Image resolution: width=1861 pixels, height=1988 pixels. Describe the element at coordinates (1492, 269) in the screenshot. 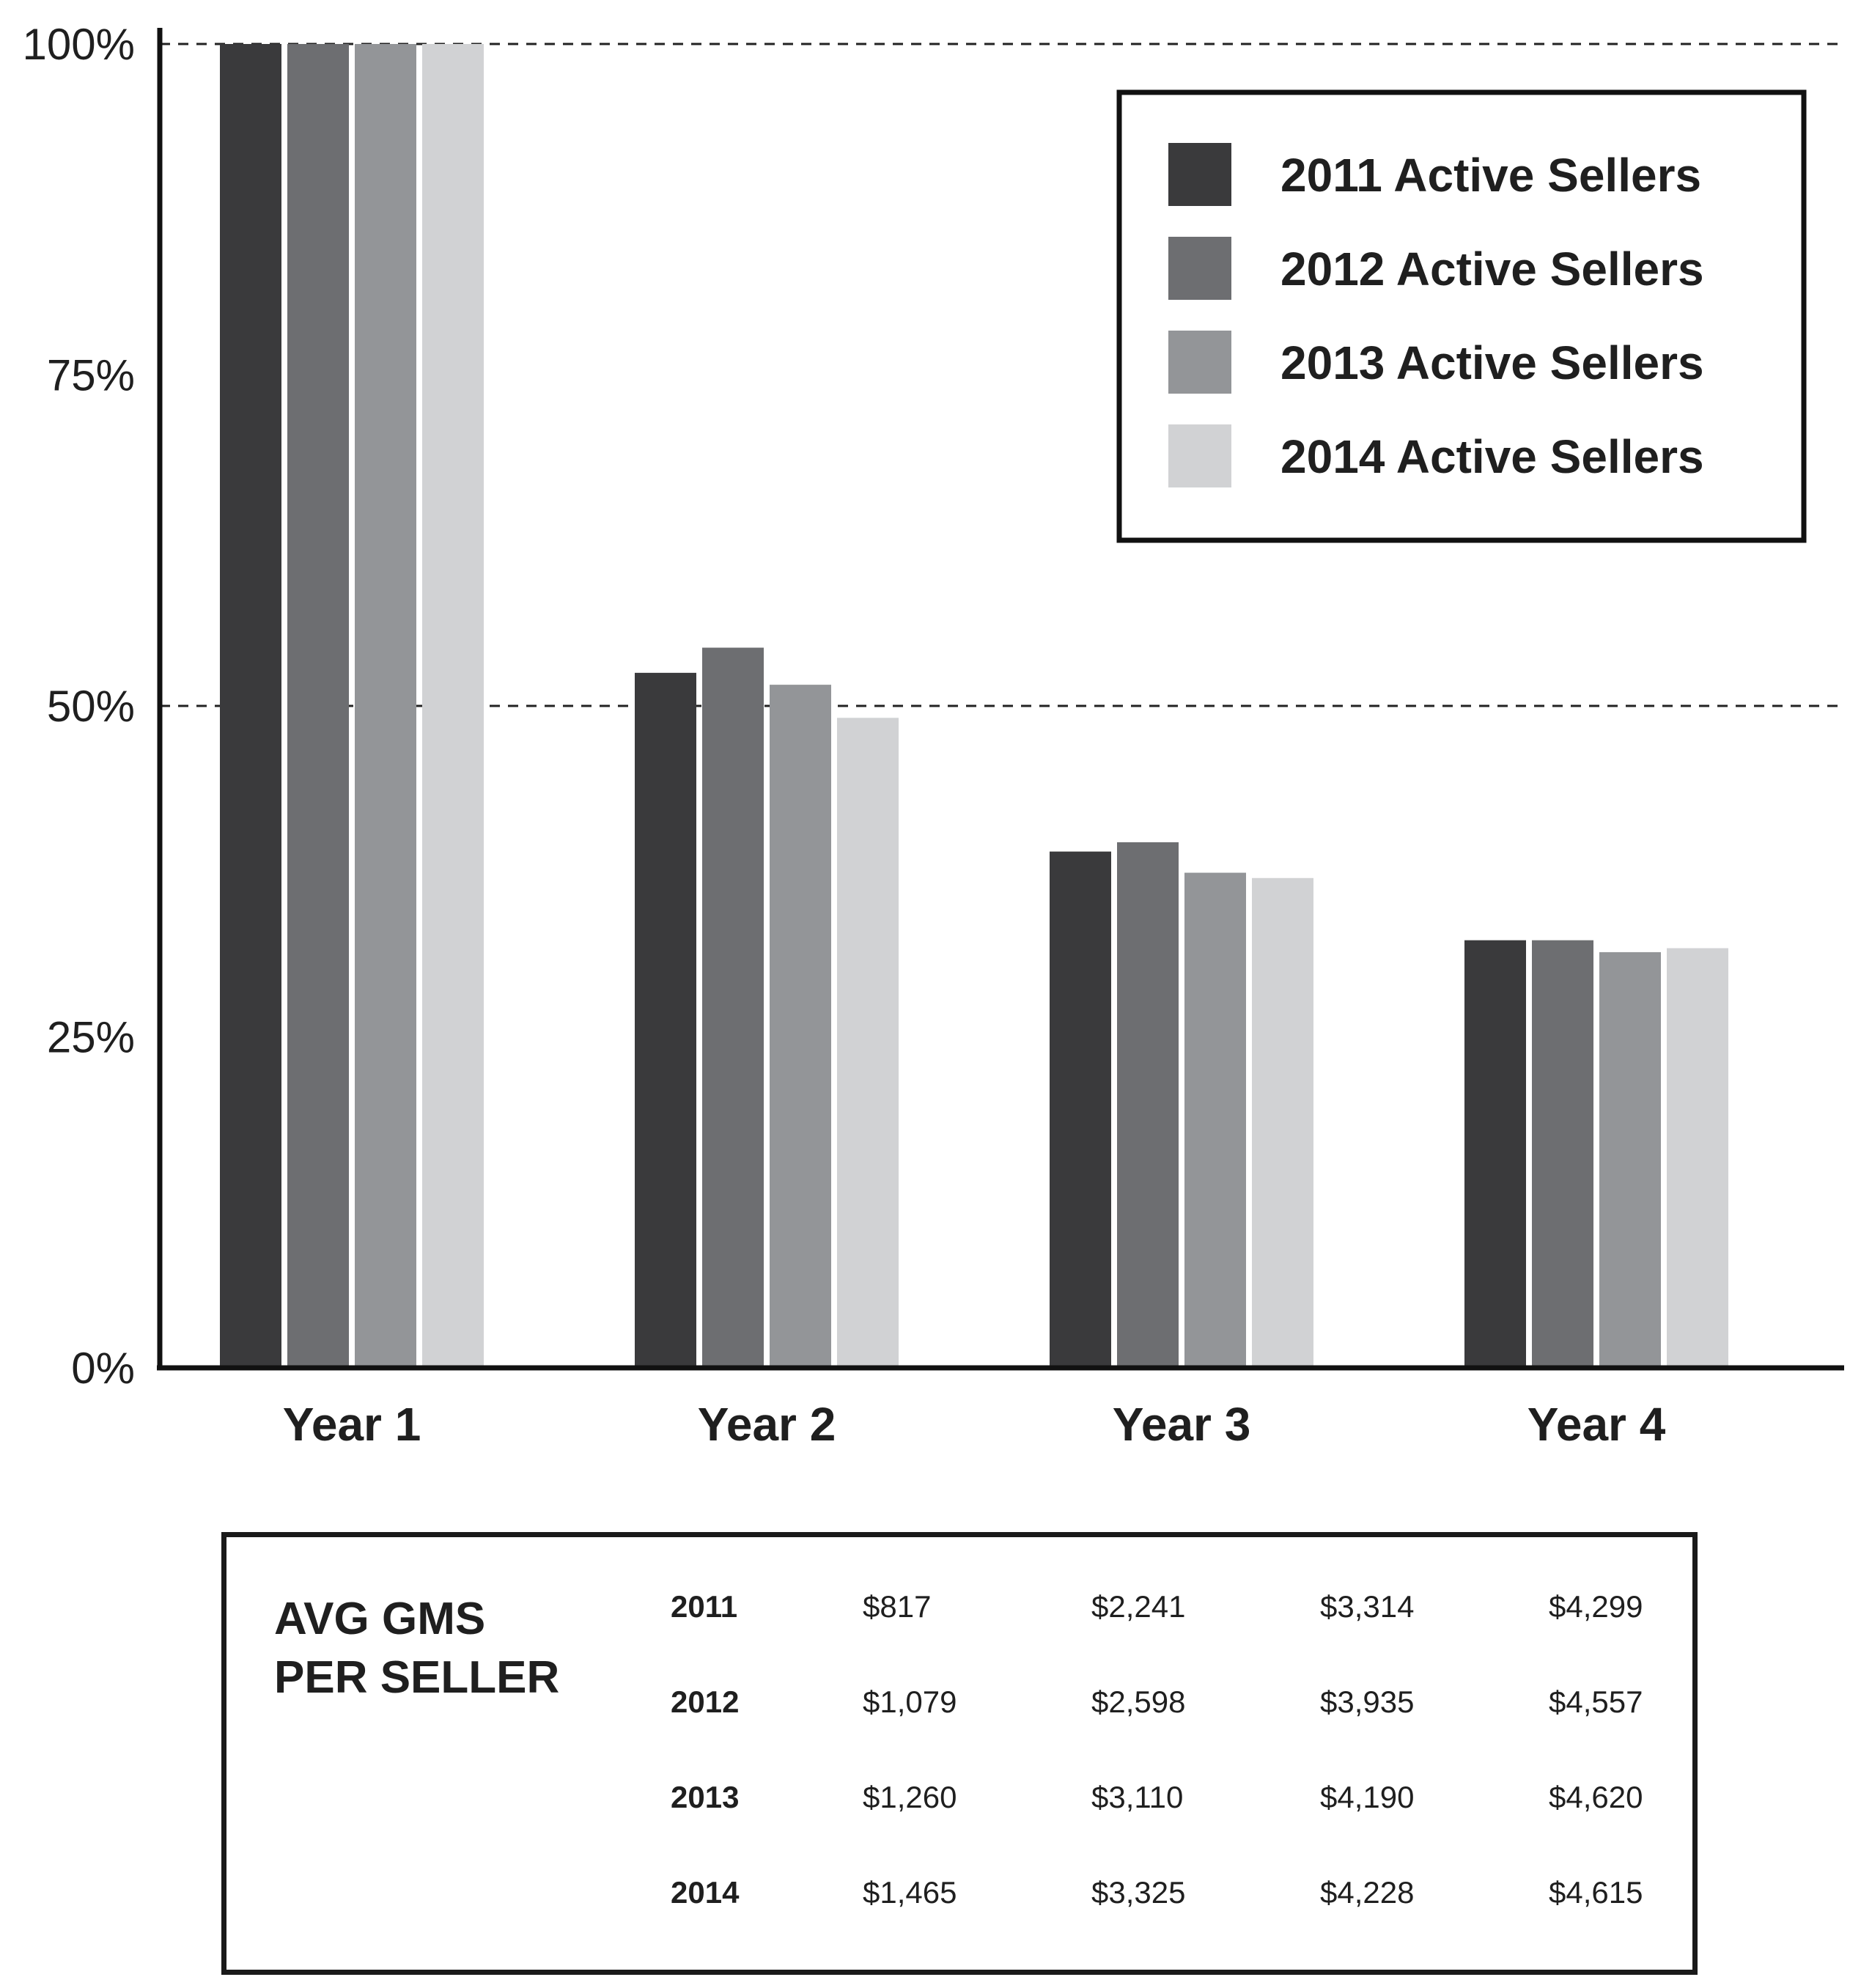

I see `legend-label: 2012 Active Sellers` at that location.